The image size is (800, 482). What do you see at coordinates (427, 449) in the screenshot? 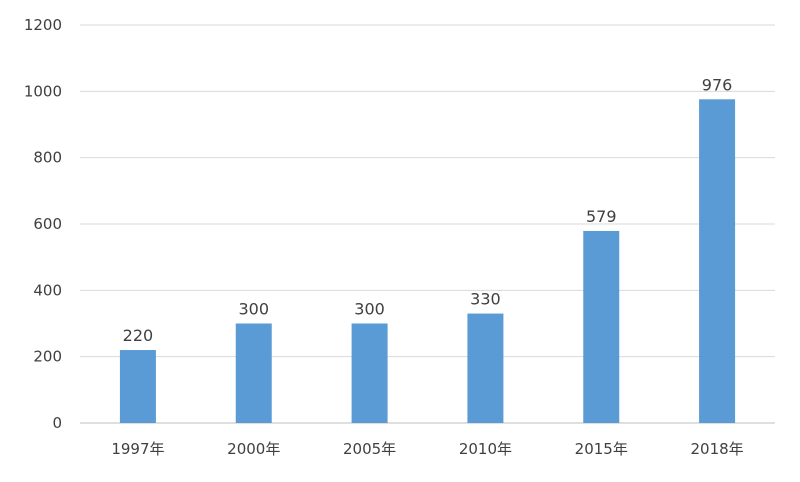
I see `x-axis-ticks: 1997年 2000年 2005年 2010年 2015年 2018年` at bounding box center [427, 449].